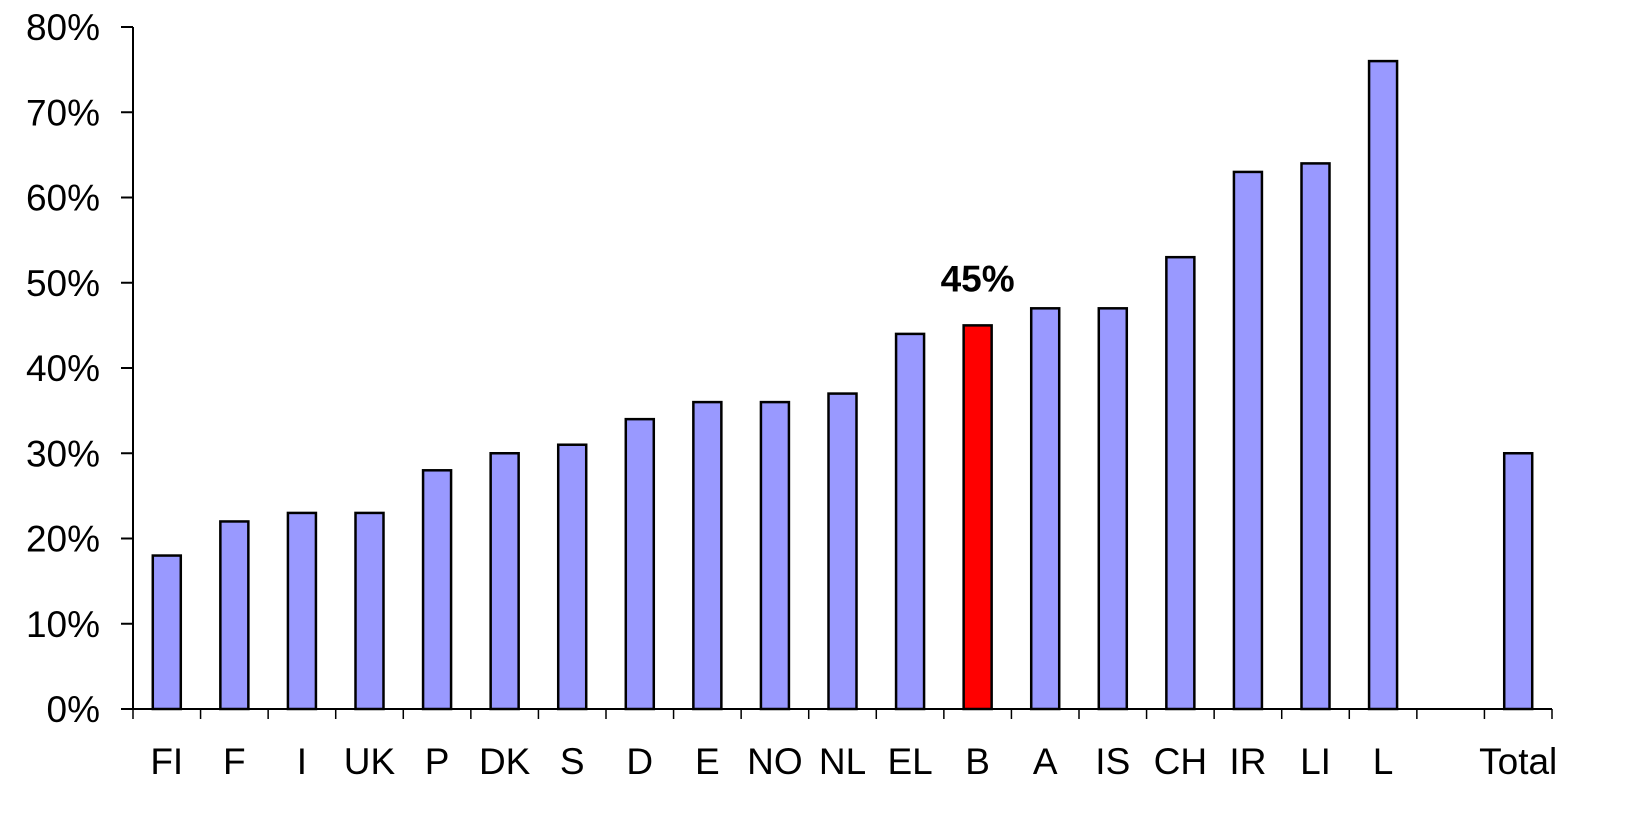 The height and width of the screenshot is (813, 1641). What do you see at coordinates (977, 517) in the screenshot?
I see `bar-b` at bounding box center [977, 517].